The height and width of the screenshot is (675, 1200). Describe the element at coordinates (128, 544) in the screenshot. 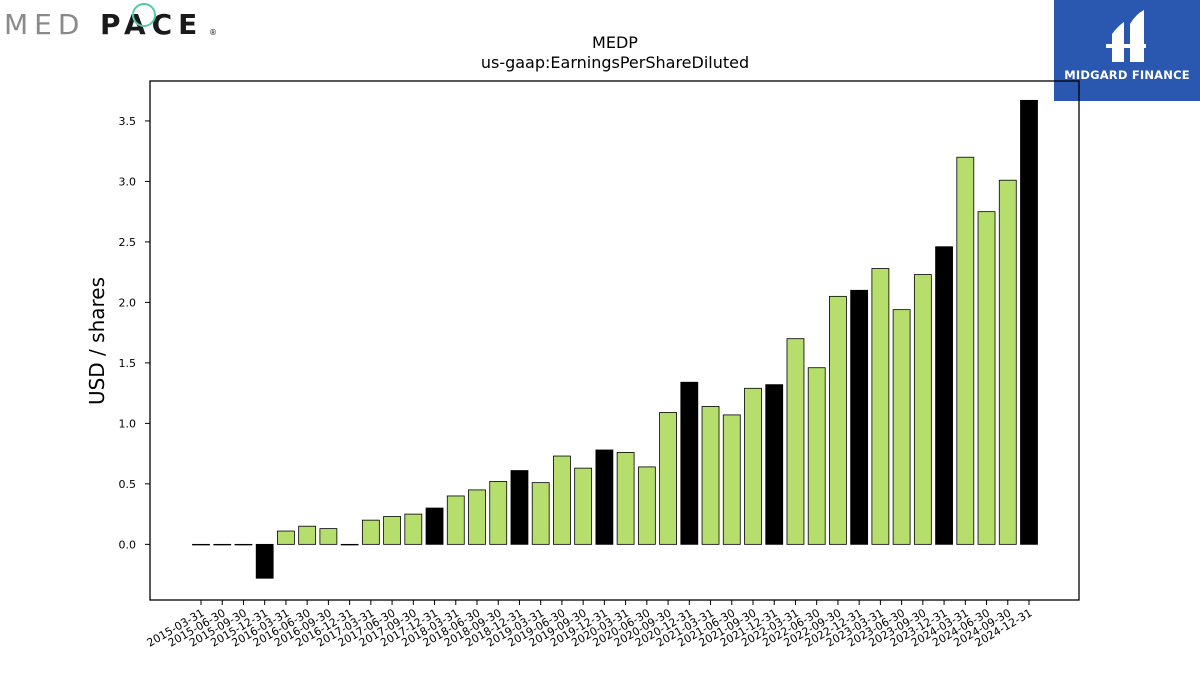

I see `y-tick-label: 0.0` at that location.